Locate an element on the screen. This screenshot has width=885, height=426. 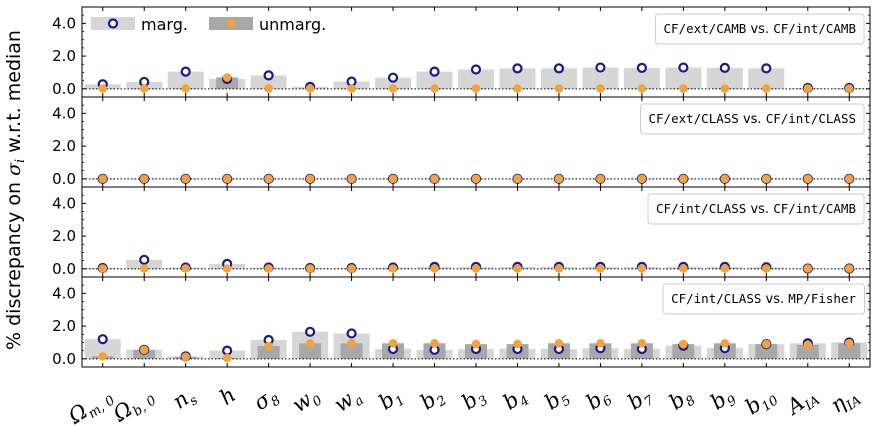
x-tick-label: σ8 is located at coordinates (266, 400).